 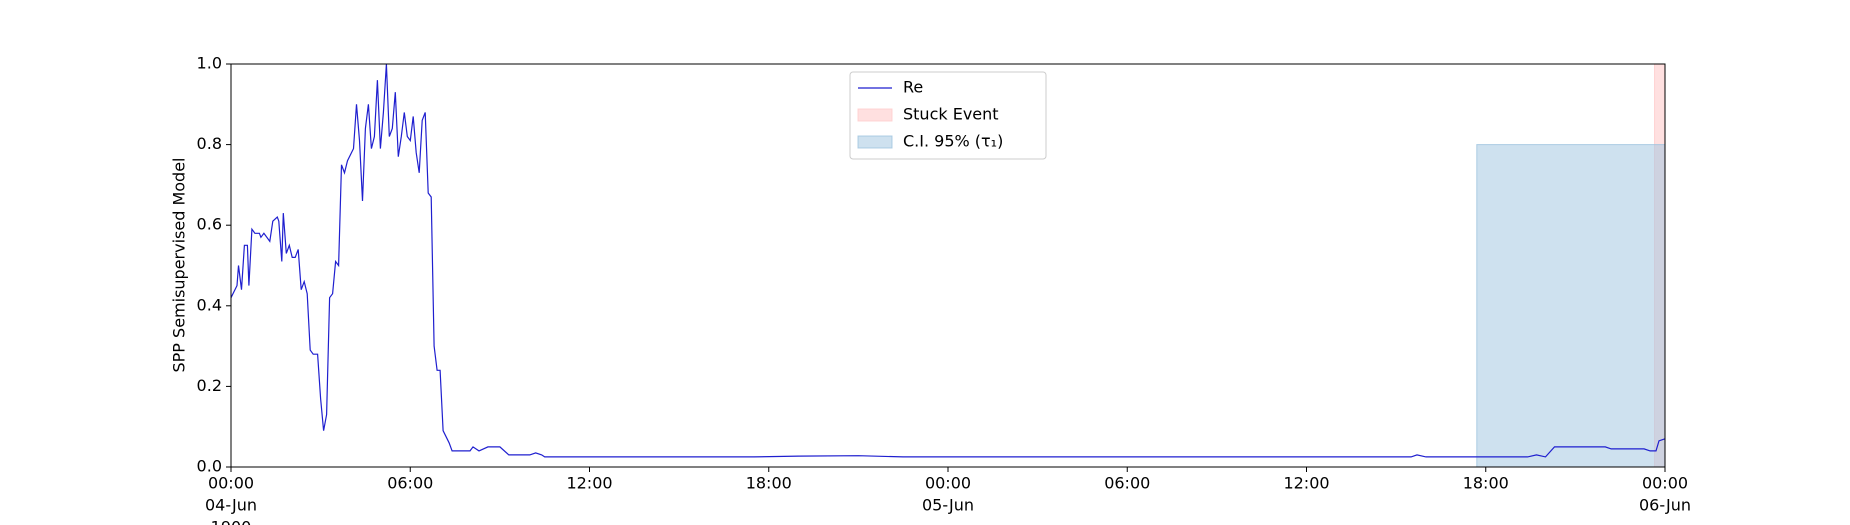 What do you see at coordinates (209, 466) in the screenshot?
I see `y-tick-label: 0.0` at bounding box center [209, 466].